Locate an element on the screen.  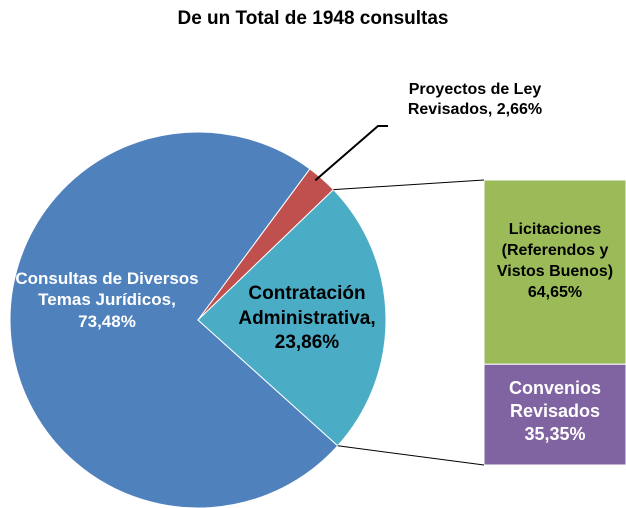
bar-label: Convenios Revisados 35,35% is located at coordinates (554, 411).